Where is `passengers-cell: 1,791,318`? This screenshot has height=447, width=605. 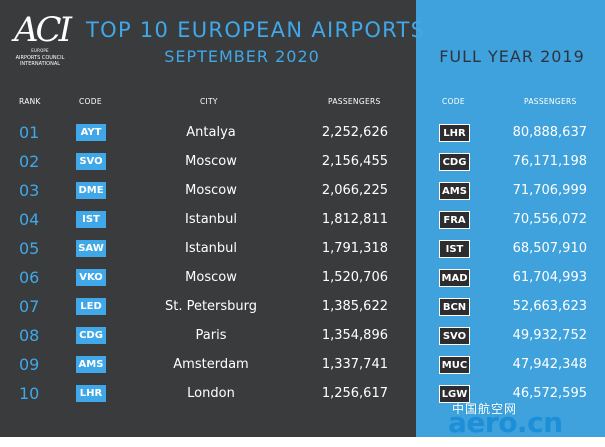 passengers-cell: 1,791,318 is located at coordinates (354, 248).